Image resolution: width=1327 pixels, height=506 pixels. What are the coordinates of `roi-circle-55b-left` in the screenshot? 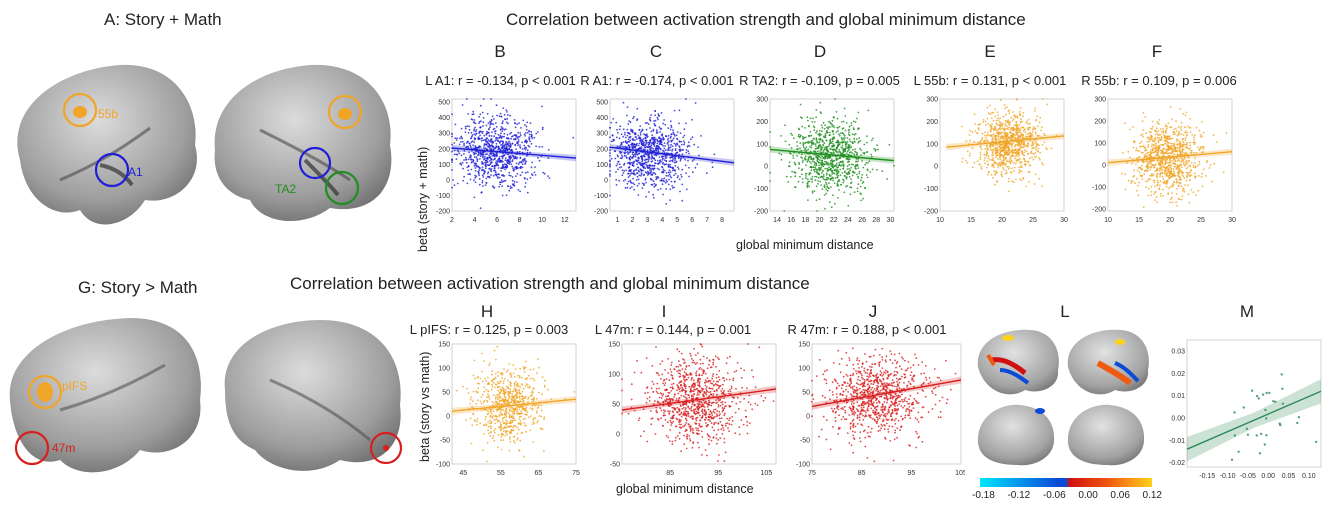 It's located at (80, 110).